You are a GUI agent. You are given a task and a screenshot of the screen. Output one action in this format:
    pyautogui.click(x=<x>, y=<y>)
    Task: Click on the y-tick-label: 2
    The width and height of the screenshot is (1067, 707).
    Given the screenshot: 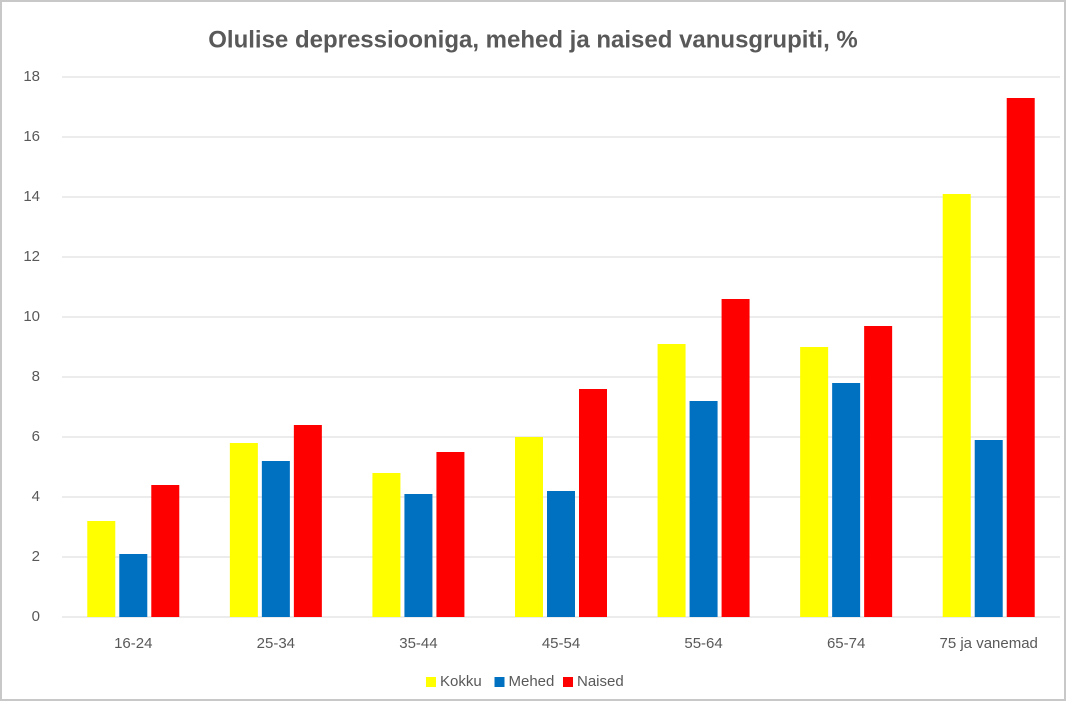 What is the action you would take?
    pyautogui.click(x=36, y=556)
    